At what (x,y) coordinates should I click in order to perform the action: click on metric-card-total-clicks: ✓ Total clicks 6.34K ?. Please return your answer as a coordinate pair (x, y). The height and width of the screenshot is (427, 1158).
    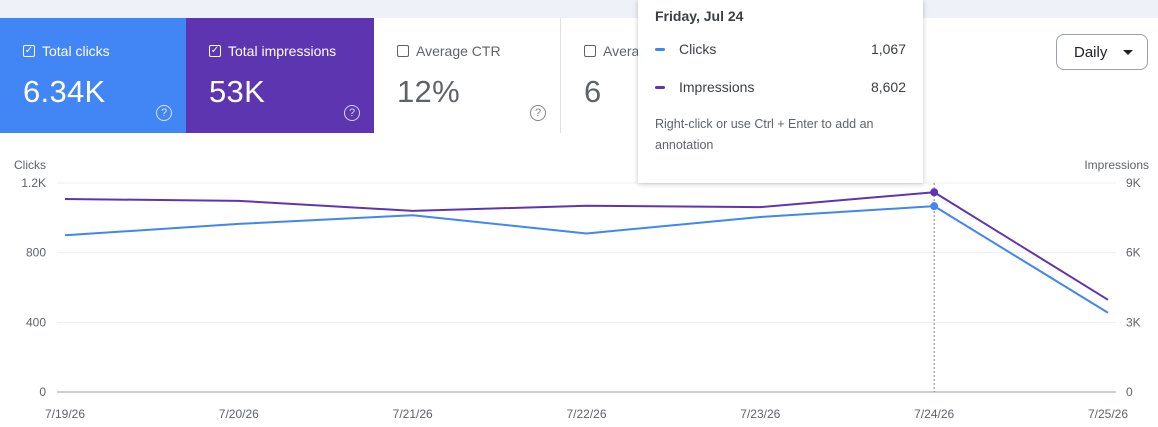
    Looking at the image, I should click on (93, 75).